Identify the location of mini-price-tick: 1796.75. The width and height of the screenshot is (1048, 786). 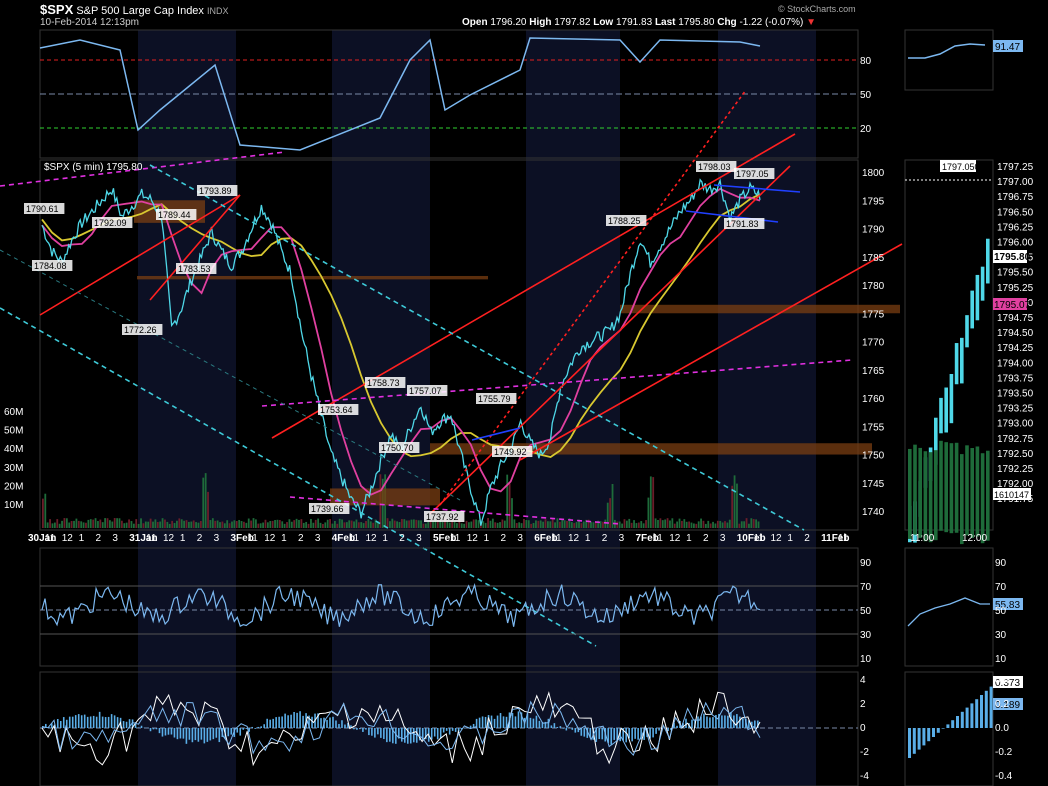
(1015, 197).